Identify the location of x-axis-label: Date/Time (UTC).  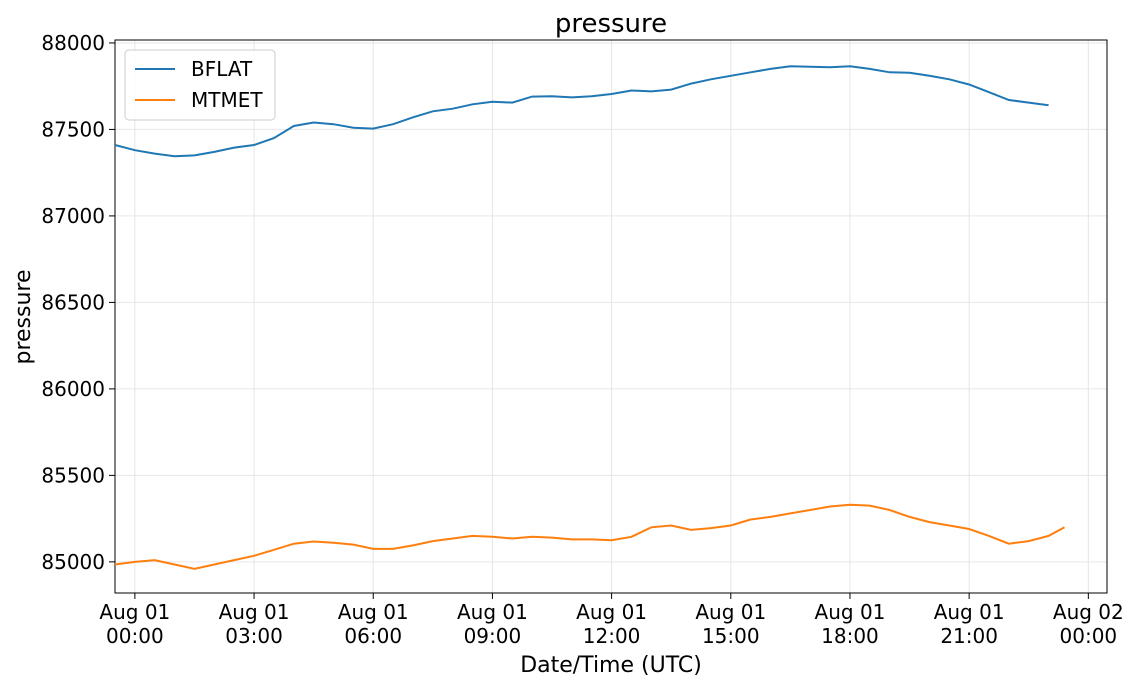
(611, 665).